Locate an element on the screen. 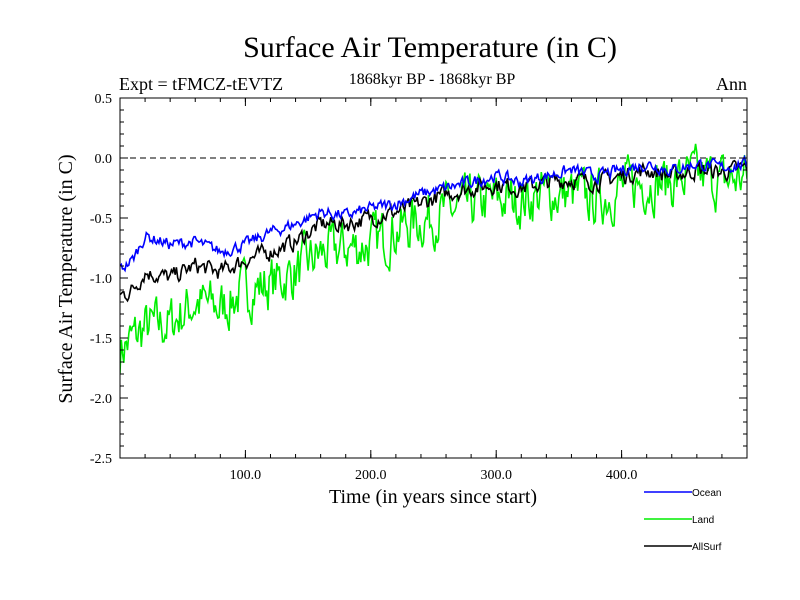  legend-label-ocean: Ocean is located at coordinates (706, 493).